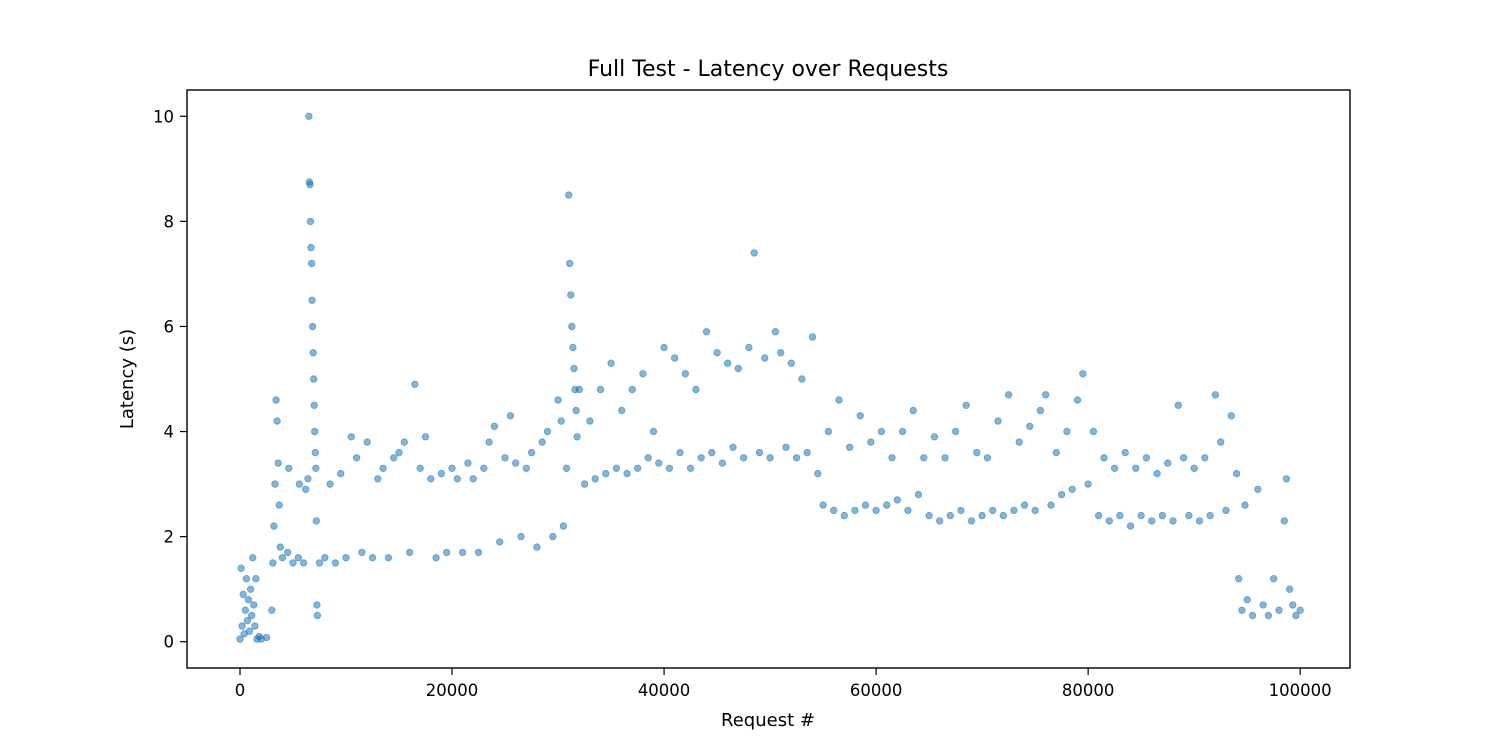  Describe the element at coordinates (127, 379) in the screenshot. I see `y-axis-label: Latency (s)` at that location.